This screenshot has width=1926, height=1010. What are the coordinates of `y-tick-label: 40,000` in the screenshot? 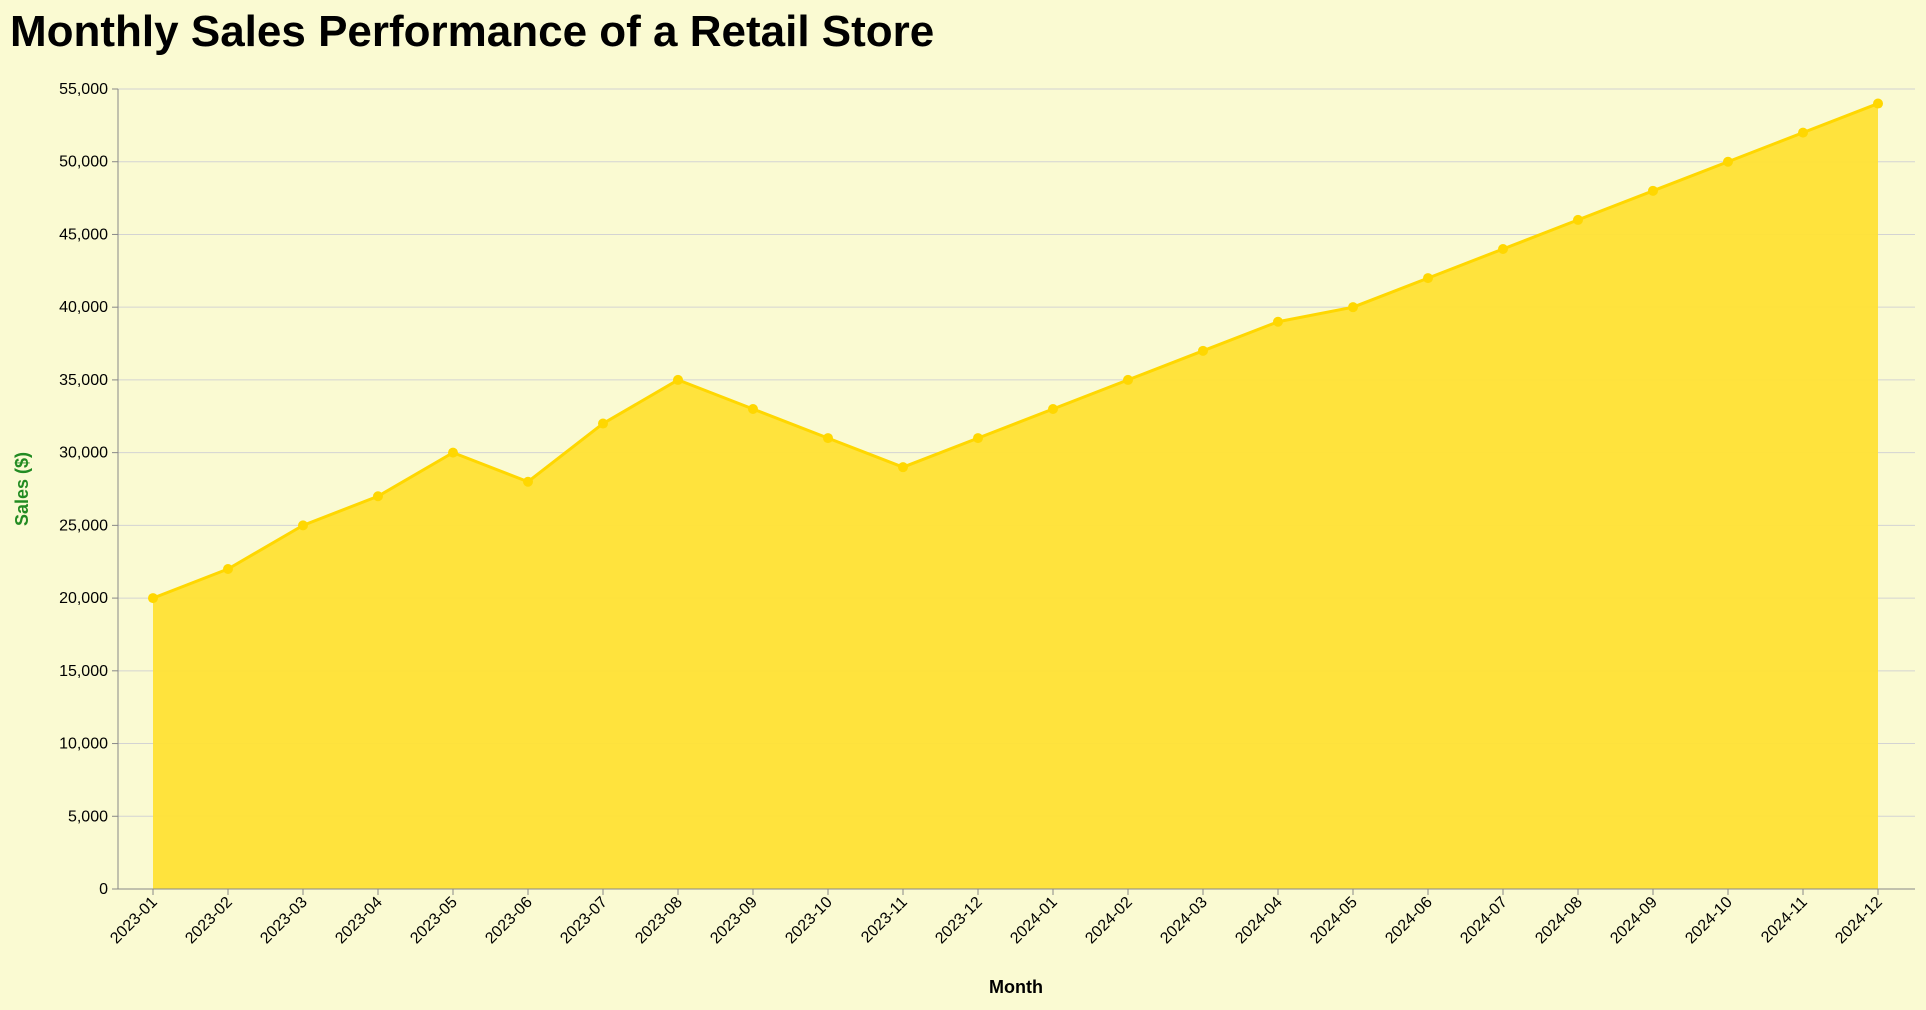 It's located at (83, 307).